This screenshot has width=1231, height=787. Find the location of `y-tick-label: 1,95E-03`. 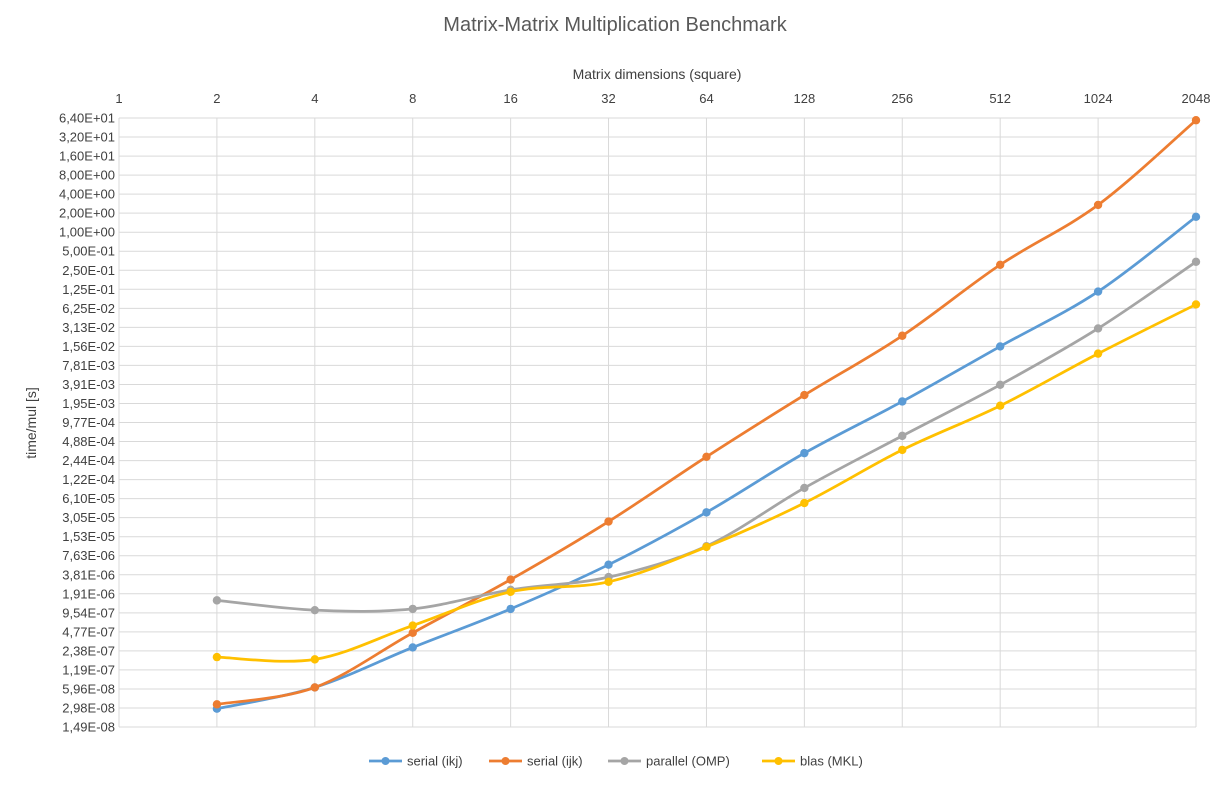

y-tick-label: 1,95E-03 is located at coordinates (88, 403).